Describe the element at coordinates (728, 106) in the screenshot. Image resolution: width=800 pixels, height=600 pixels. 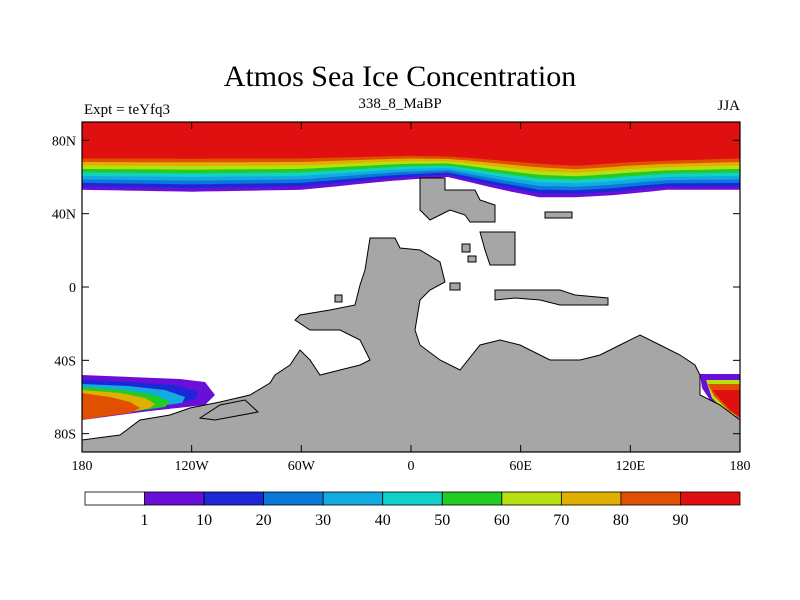
I see `season-label: JJA` at that location.